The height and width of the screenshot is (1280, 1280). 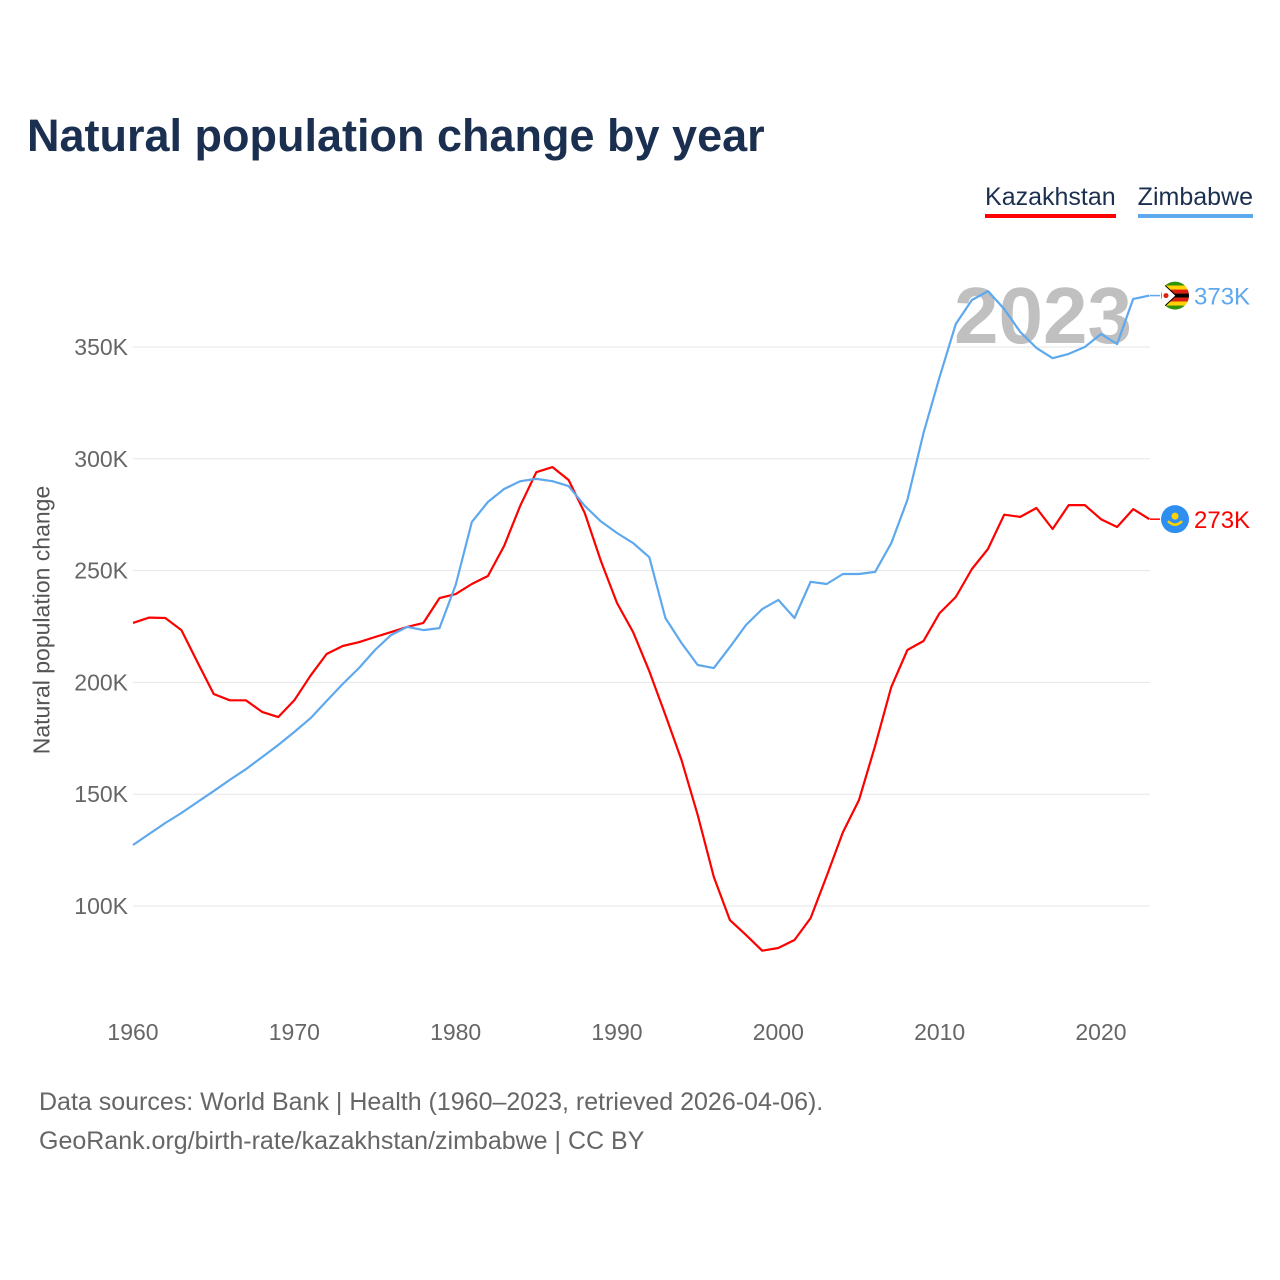 What do you see at coordinates (1175, 519) in the screenshot?
I see `kazakhstan-flag-icon` at bounding box center [1175, 519].